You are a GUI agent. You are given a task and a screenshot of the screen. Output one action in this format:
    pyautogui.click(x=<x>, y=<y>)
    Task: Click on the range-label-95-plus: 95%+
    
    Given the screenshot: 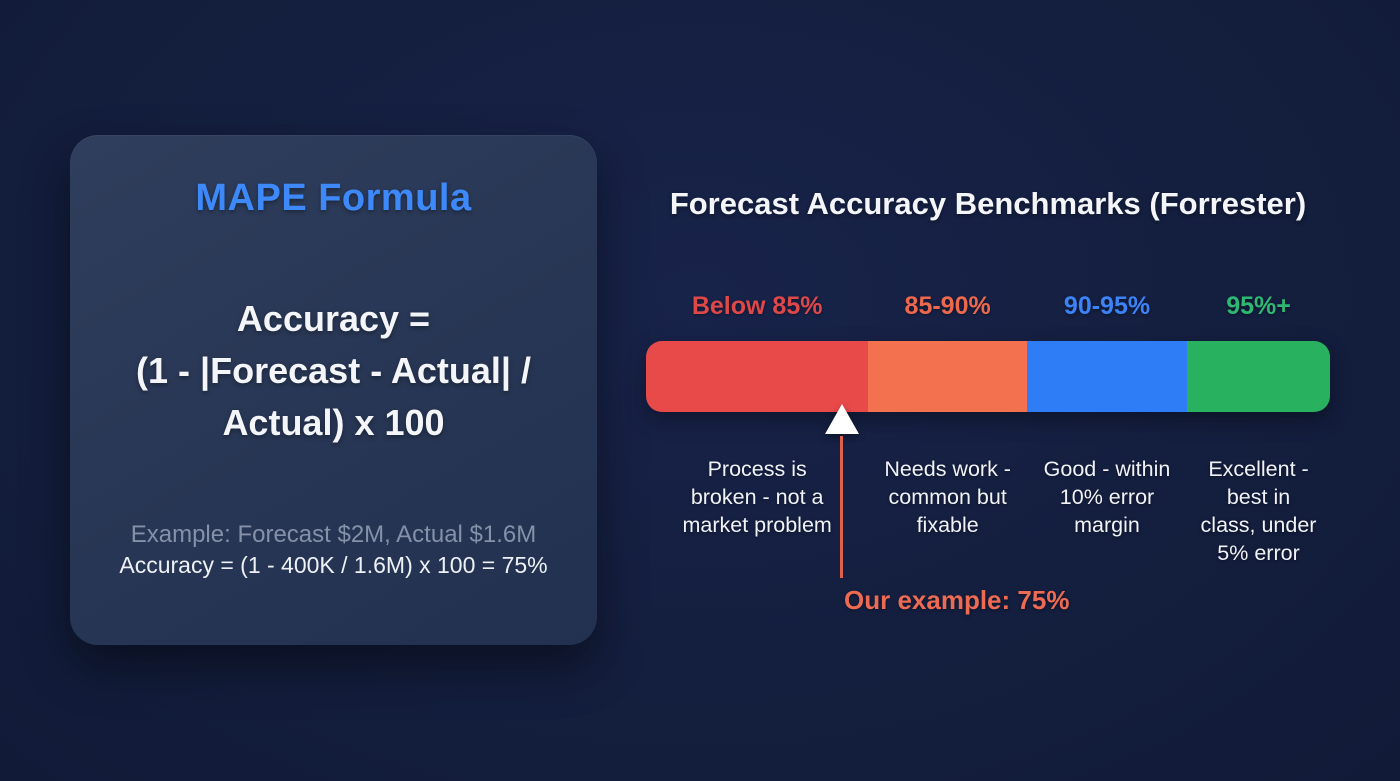 What is the action you would take?
    pyautogui.click(x=1258, y=306)
    